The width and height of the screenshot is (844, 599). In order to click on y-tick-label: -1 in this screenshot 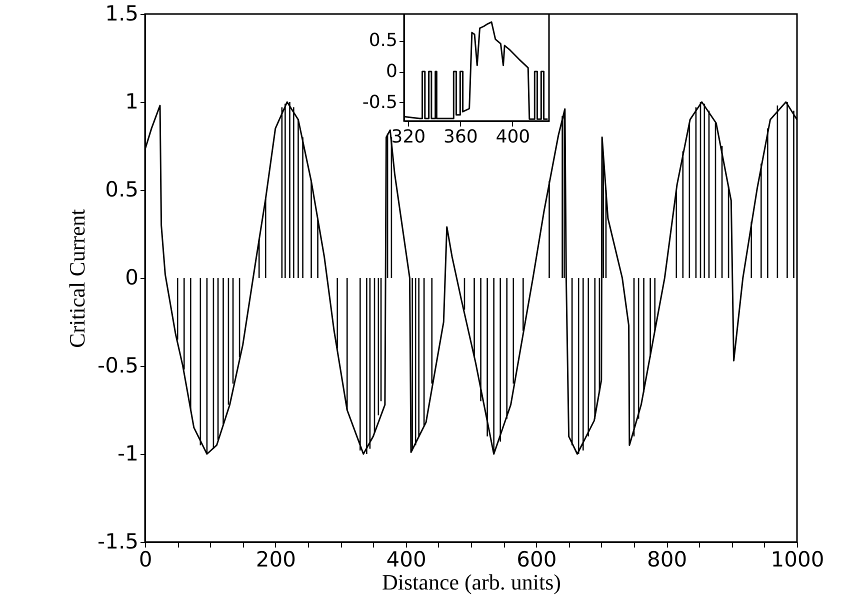, I will do `click(128, 454)`.